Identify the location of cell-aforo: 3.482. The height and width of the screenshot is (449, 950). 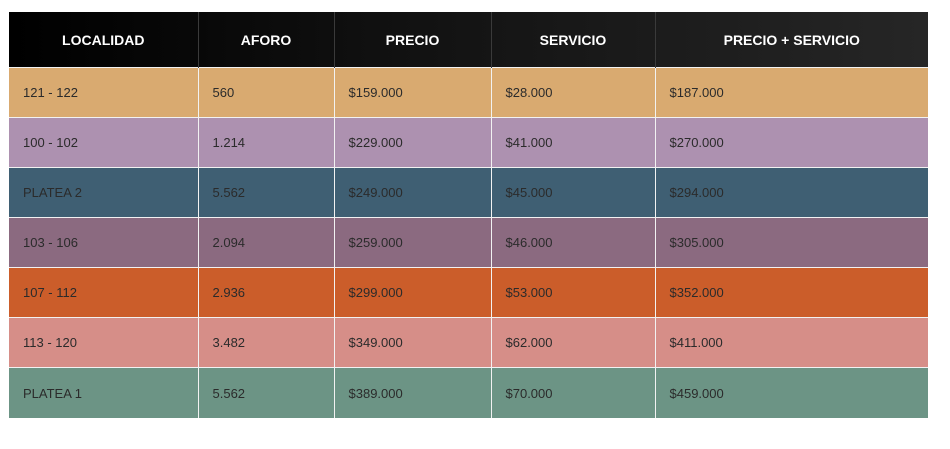
(265, 342).